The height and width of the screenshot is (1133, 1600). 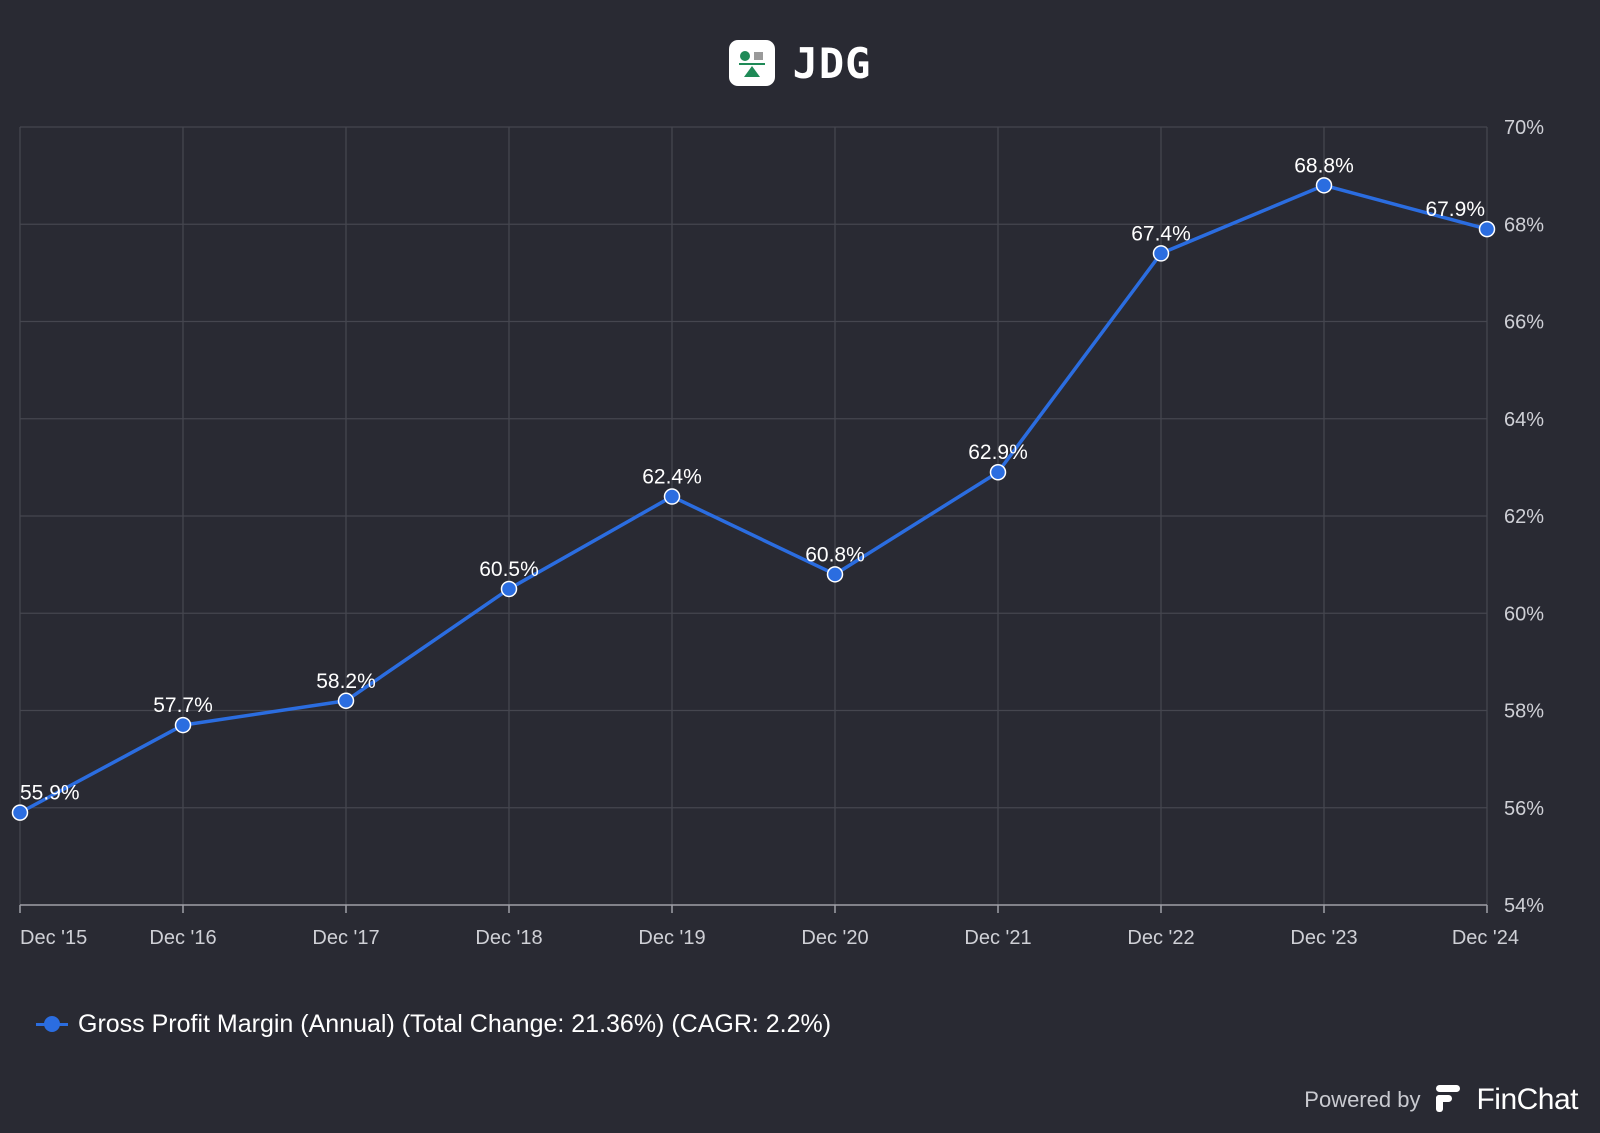 What do you see at coordinates (1524, 517) in the screenshot?
I see `y-tick-label: 62%` at bounding box center [1524, 517].